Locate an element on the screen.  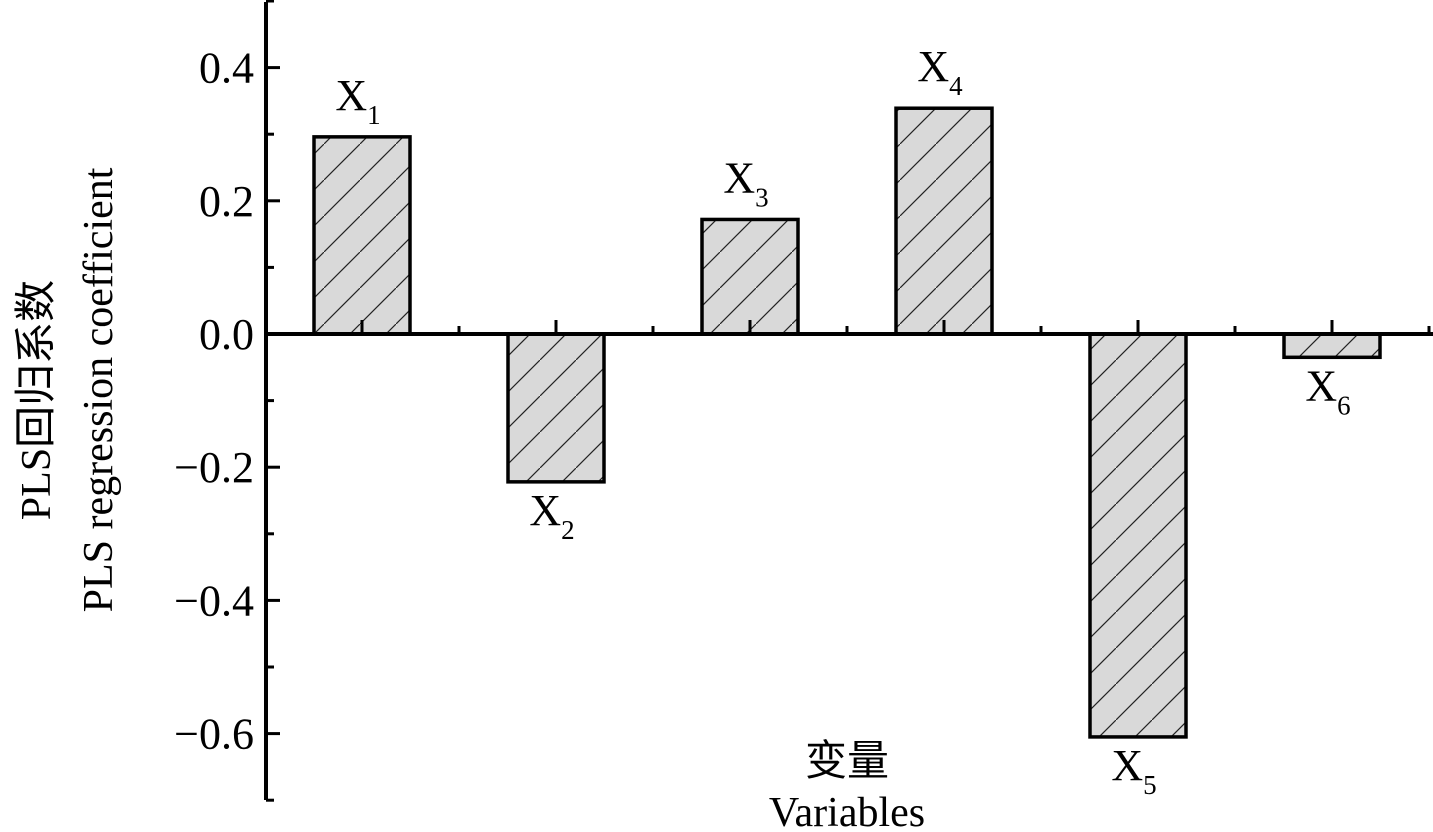
y-tick-label: −0.4 is located at coordinates (214, 600).